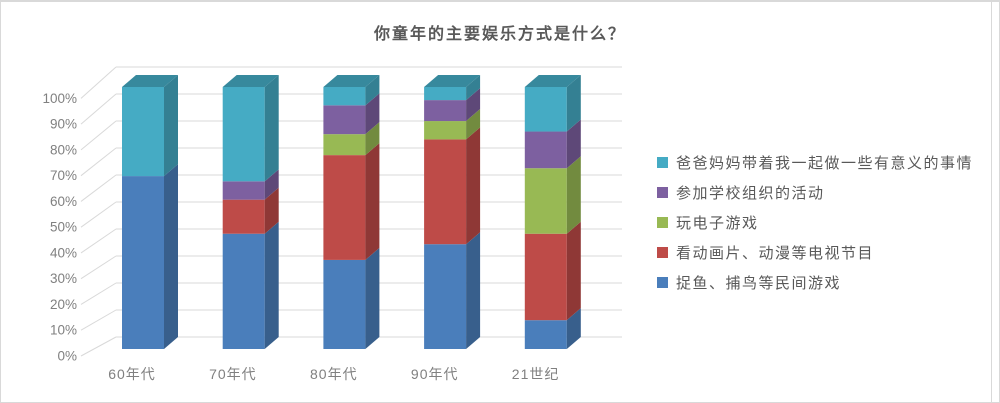 Image resolution: width=1000 pixels, height=403 pixels. I want to click on chart-title: 你童年的主要娱乐方式是什么？, so click(499, 34).